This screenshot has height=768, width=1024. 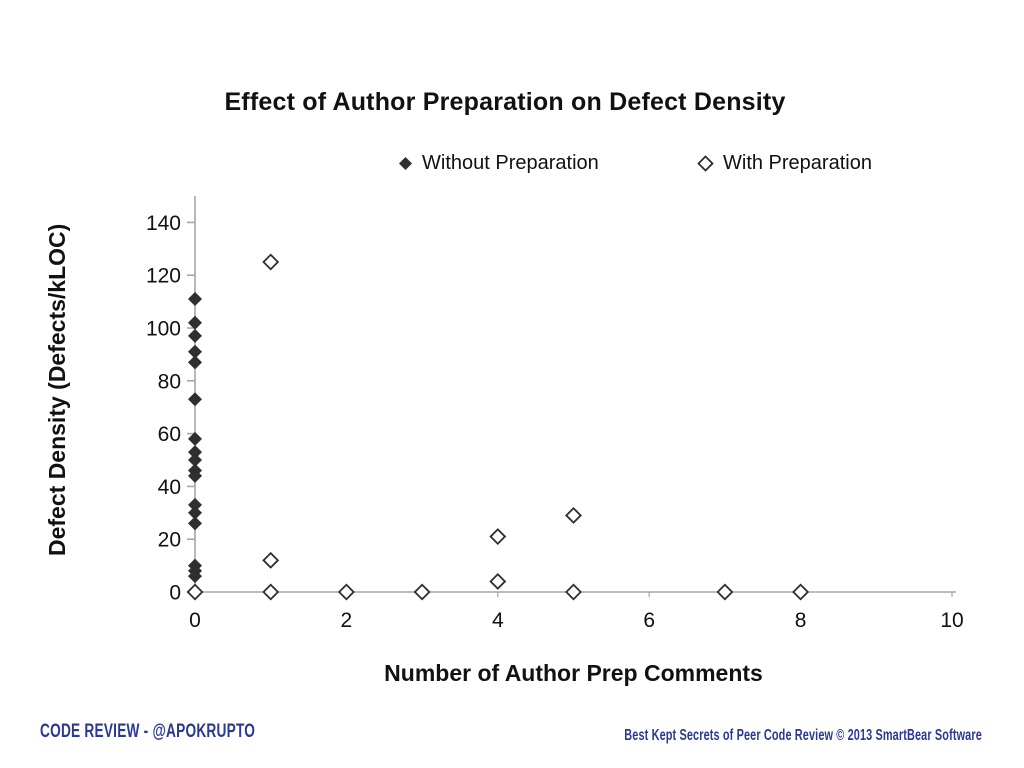 What do you see at coordinates (510, 163) in the screenshot?
I see `legend-label-without-preparation: Without Preparation` at bounding box center [510, 163].